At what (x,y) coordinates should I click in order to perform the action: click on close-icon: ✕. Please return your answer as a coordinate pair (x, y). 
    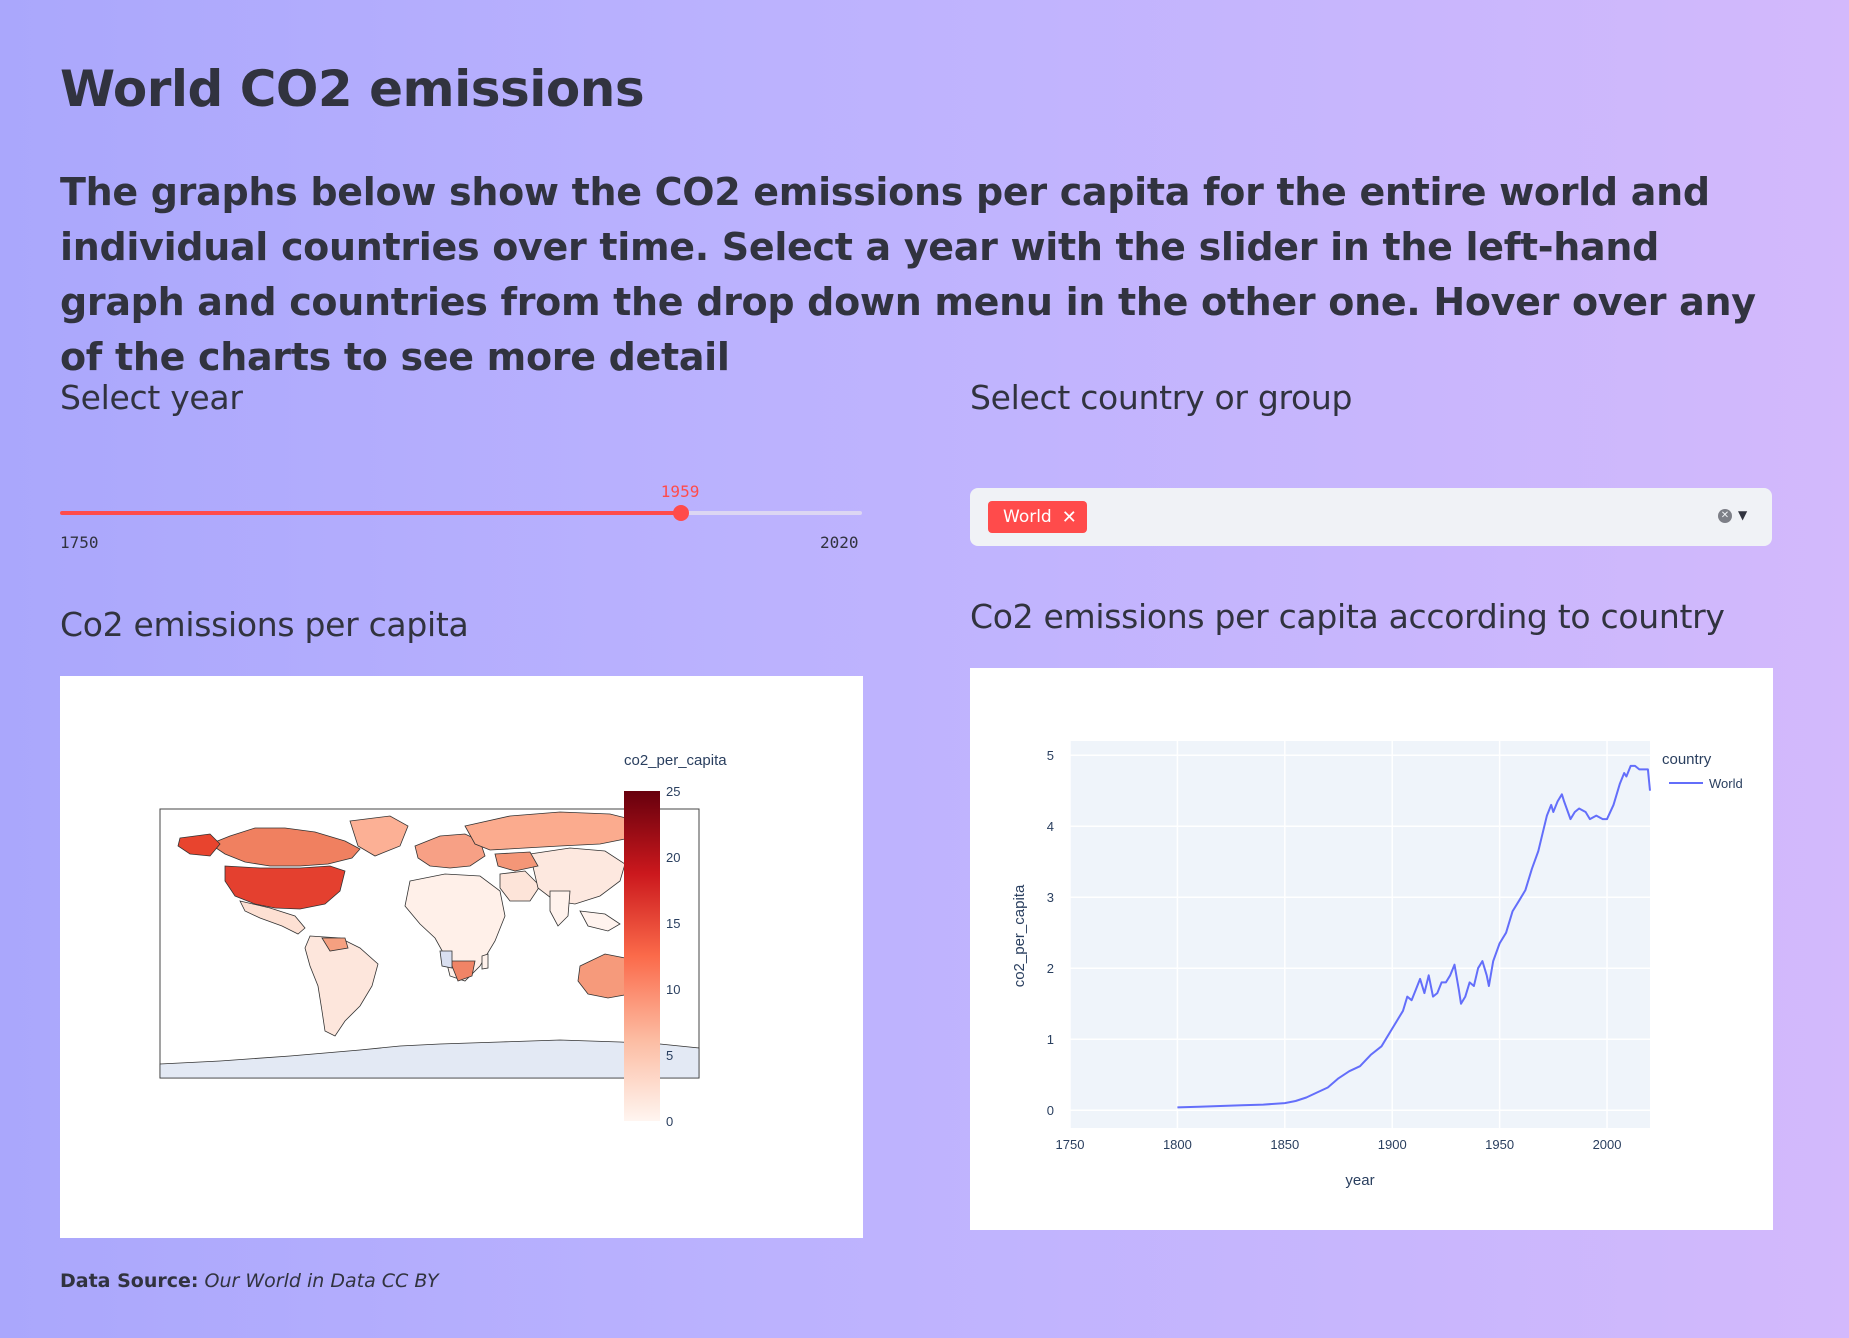
    Looking at the image, I should click on (1069, 517).